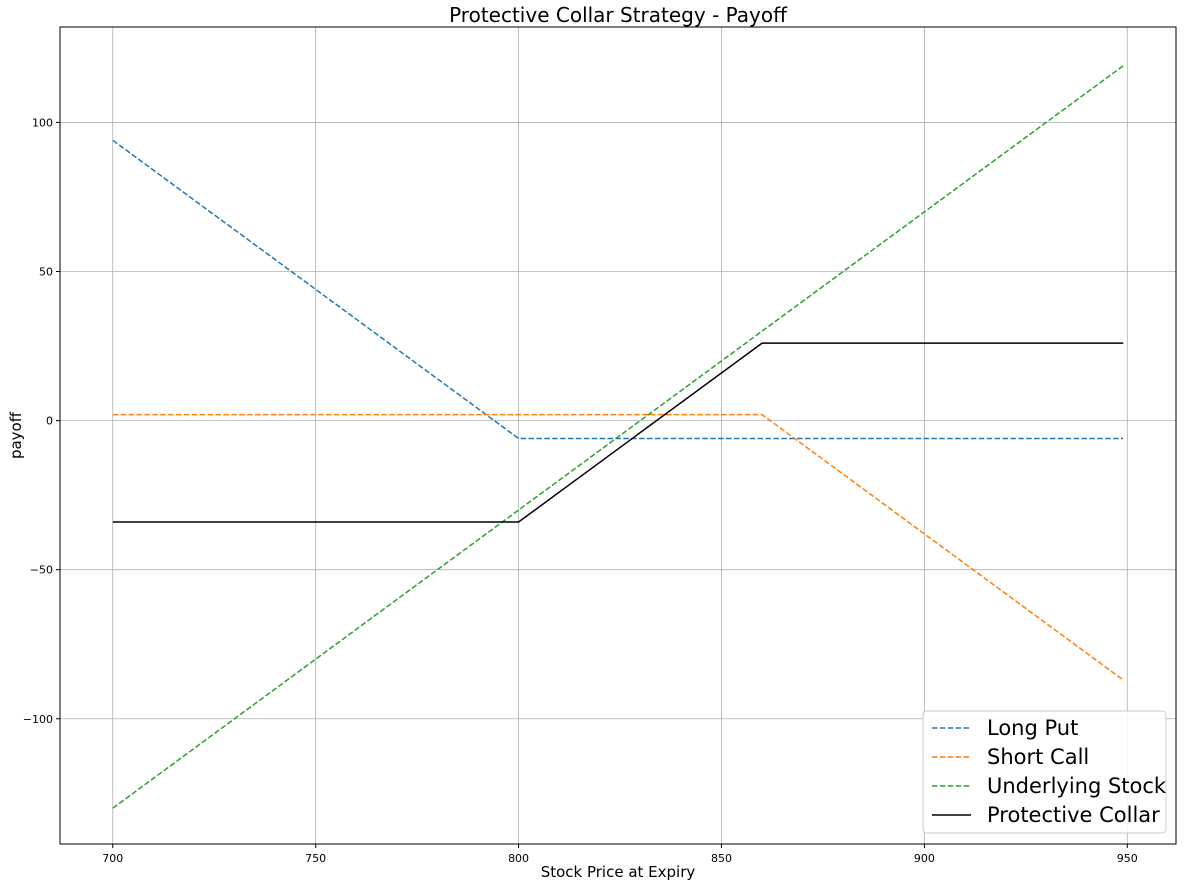  What do you see at coordinates (42, 122) in the screenshot?
I see `y-tick-label: 100` at bounding box center [42, 122].